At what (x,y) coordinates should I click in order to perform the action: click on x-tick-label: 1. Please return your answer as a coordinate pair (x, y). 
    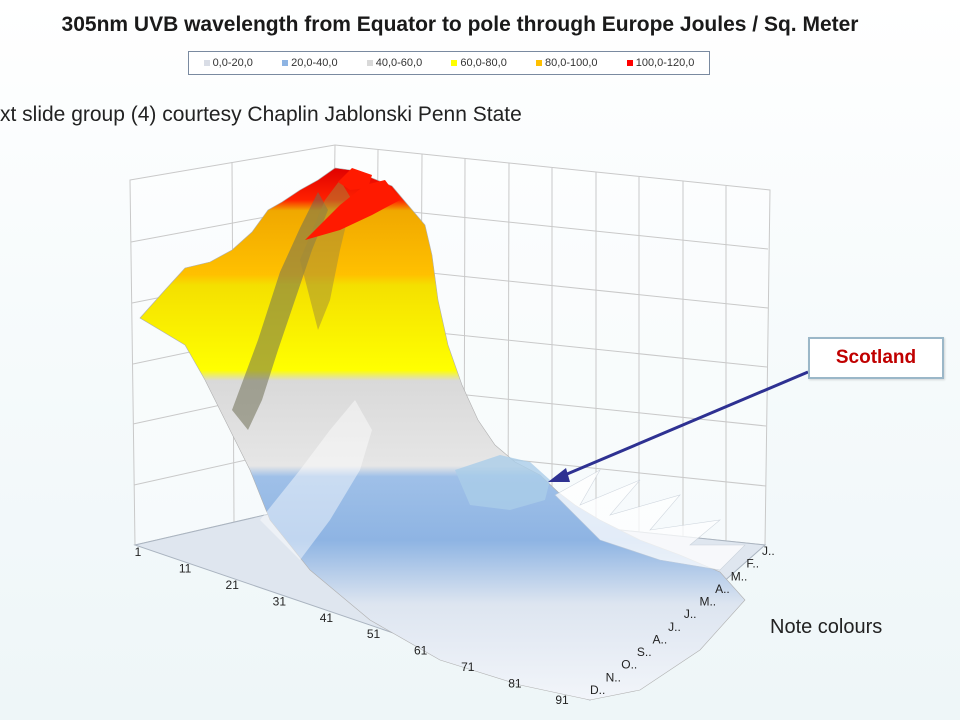
    Looking at the image, I should click on (138, 552).